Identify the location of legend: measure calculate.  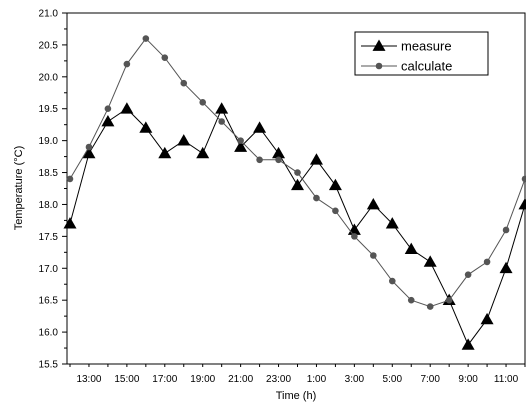
(421, 53).